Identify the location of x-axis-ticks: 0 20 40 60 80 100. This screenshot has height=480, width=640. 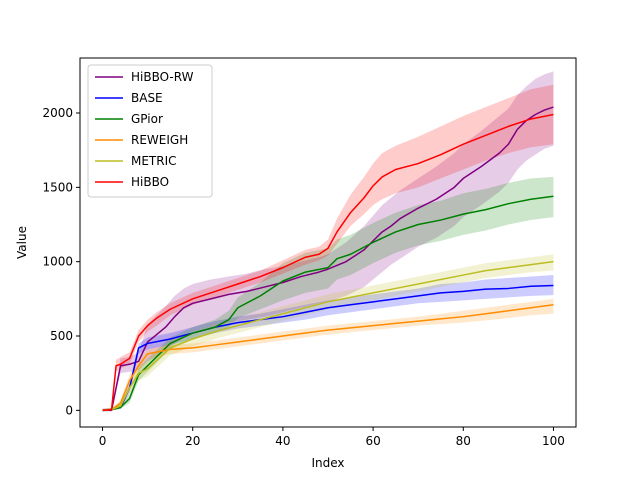
(332, 437).